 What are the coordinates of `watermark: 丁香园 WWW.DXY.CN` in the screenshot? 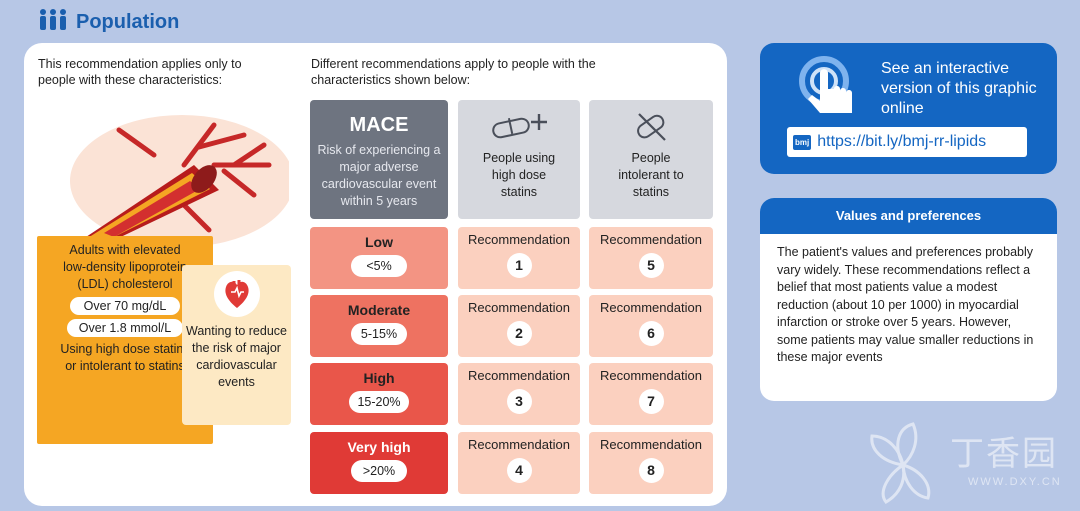 It's located at (965, 462).